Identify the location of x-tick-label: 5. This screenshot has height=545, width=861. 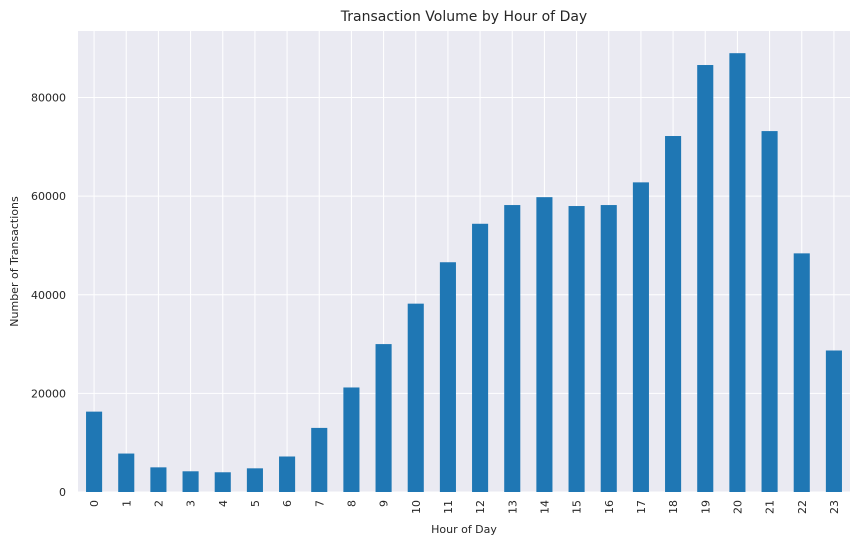
(255, 503).